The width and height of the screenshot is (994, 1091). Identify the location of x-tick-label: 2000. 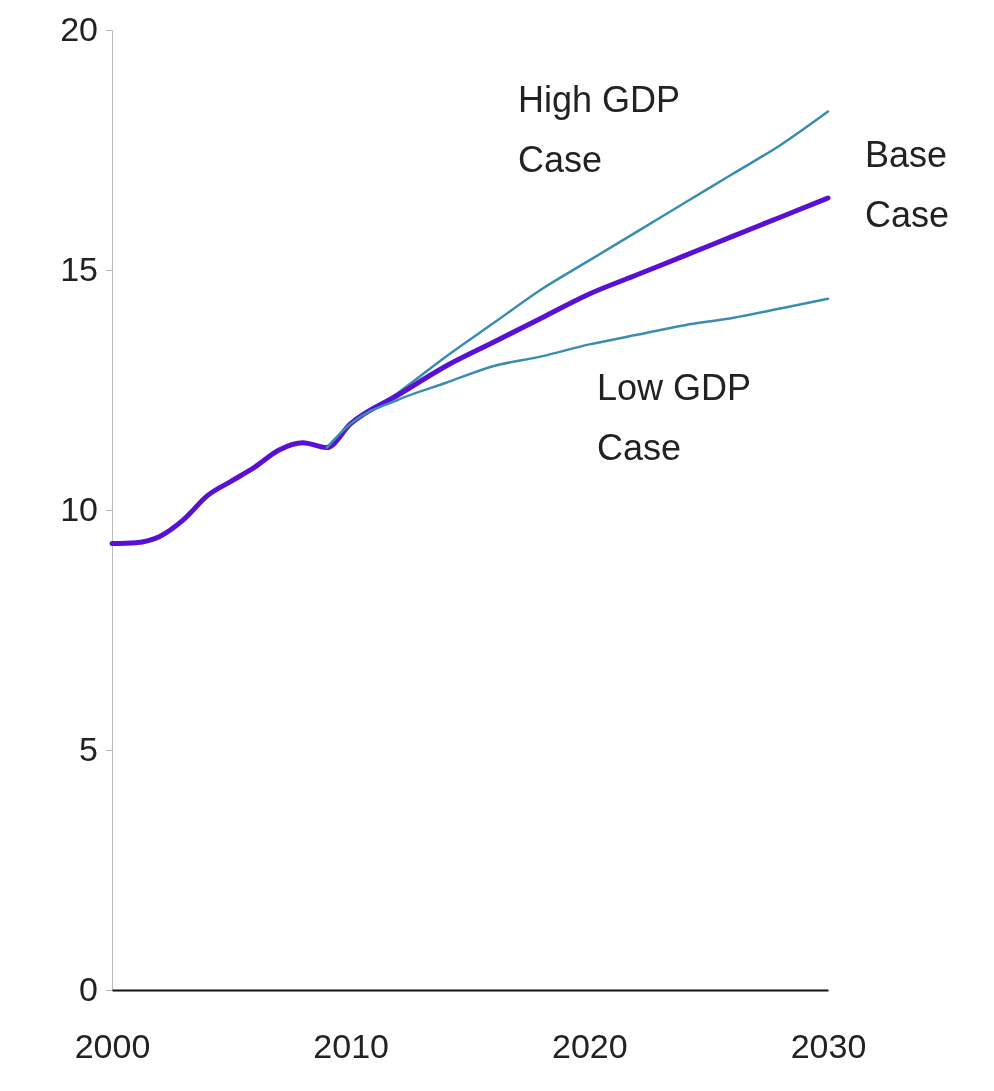
(112, 1046).